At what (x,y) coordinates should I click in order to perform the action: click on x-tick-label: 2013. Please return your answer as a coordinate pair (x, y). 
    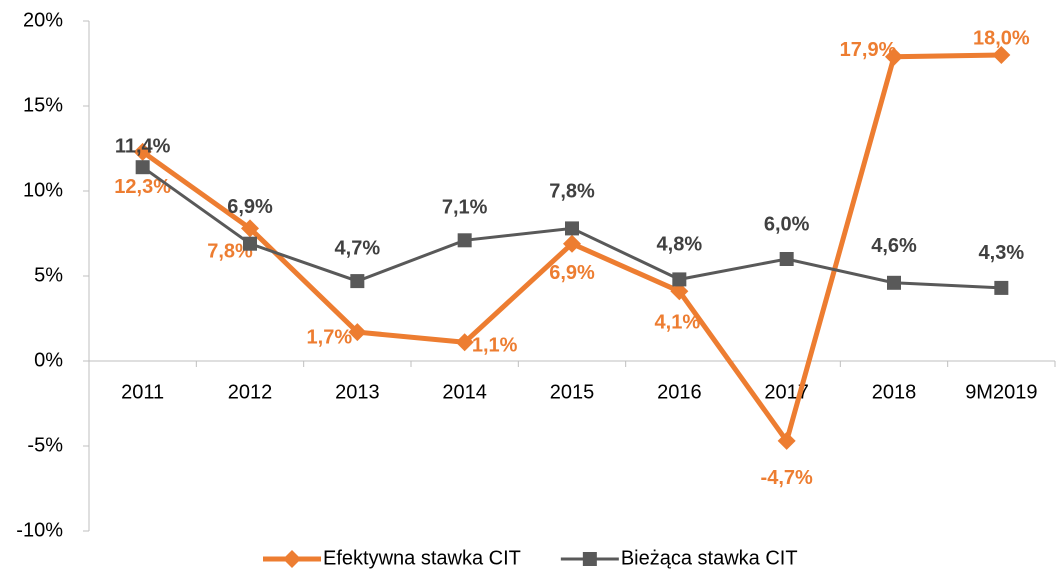
    Looking at the image, I should click on (357, 392).